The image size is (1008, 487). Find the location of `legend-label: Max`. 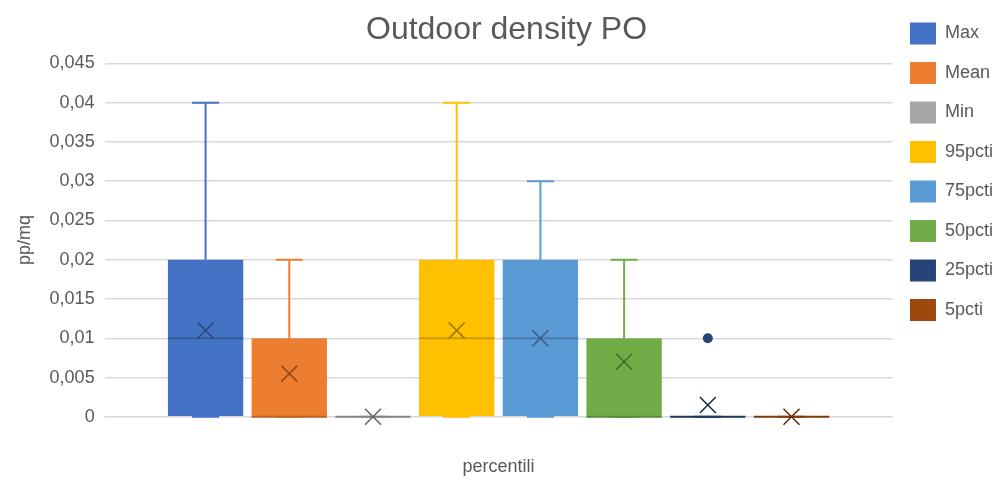

legend-label: Max is located at coordinates (961, 32).